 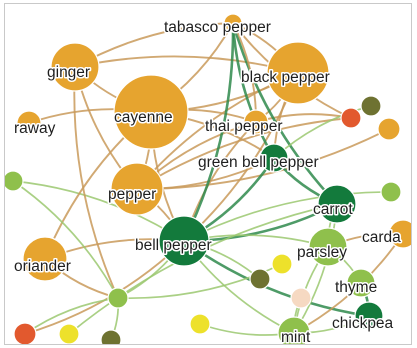 What do you see at coordinates (29, 123) in the screenshot?
I see `node-caraway` at bounding box center [29, 123].